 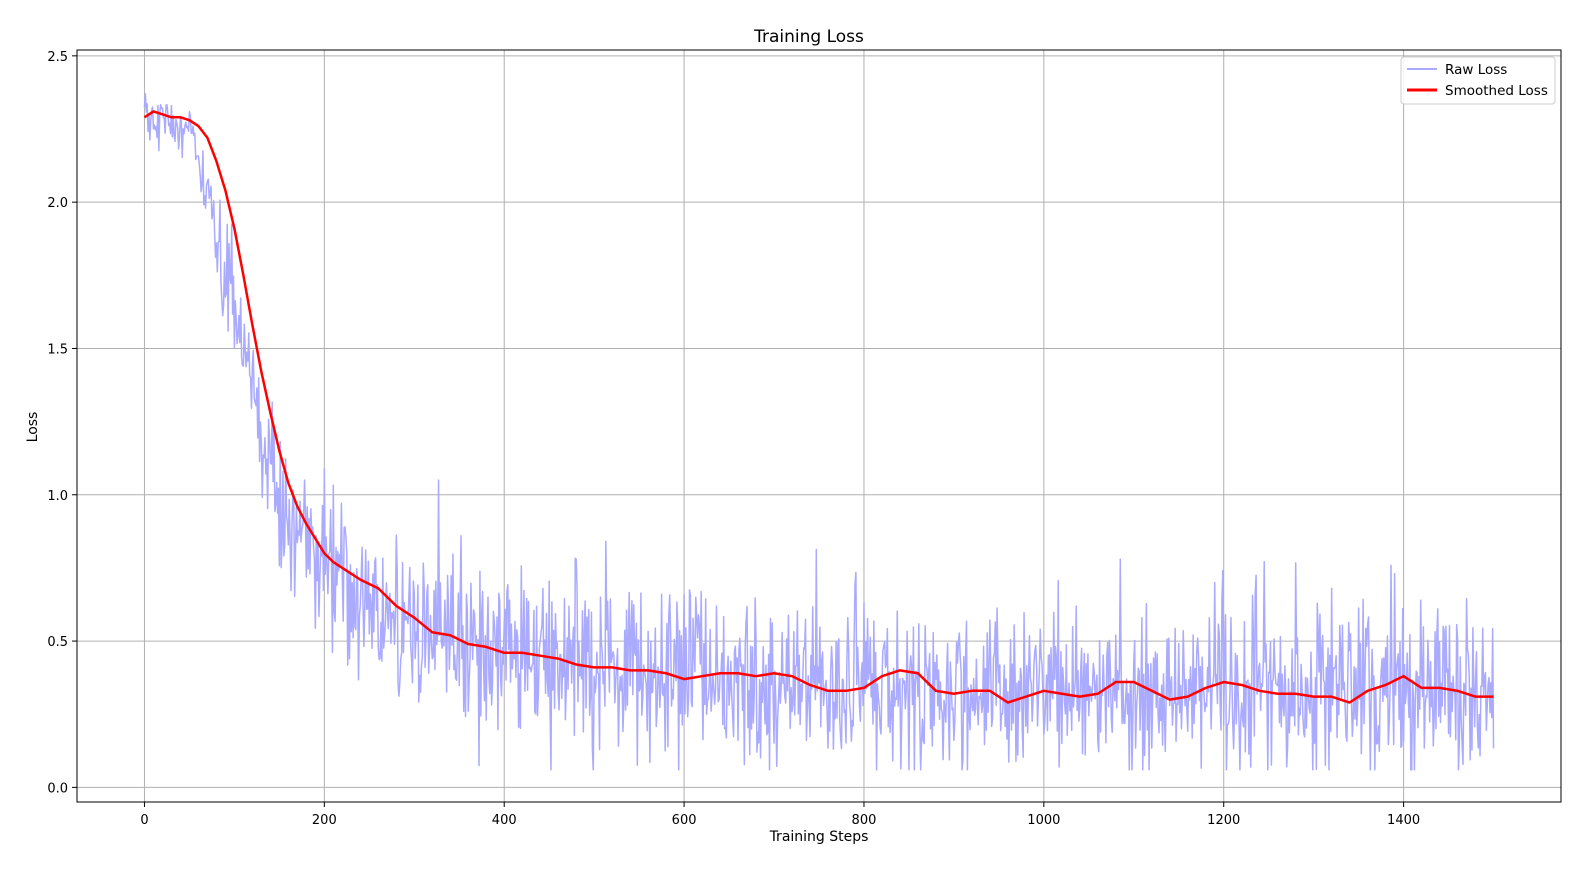 What do you see at coordinates (62, 423) in the screenshot?
I see `y-axis-ticks: 0.0 0.5 1.0 1.5 2.0 2.5` at bounding box center [62, 423].